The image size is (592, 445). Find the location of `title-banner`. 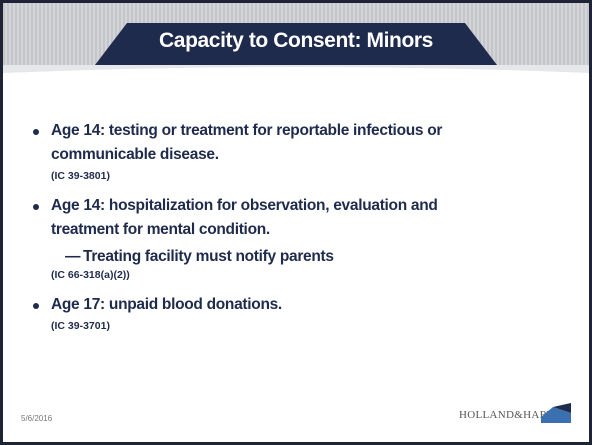

title-banner is located at coordinates (296, 44).